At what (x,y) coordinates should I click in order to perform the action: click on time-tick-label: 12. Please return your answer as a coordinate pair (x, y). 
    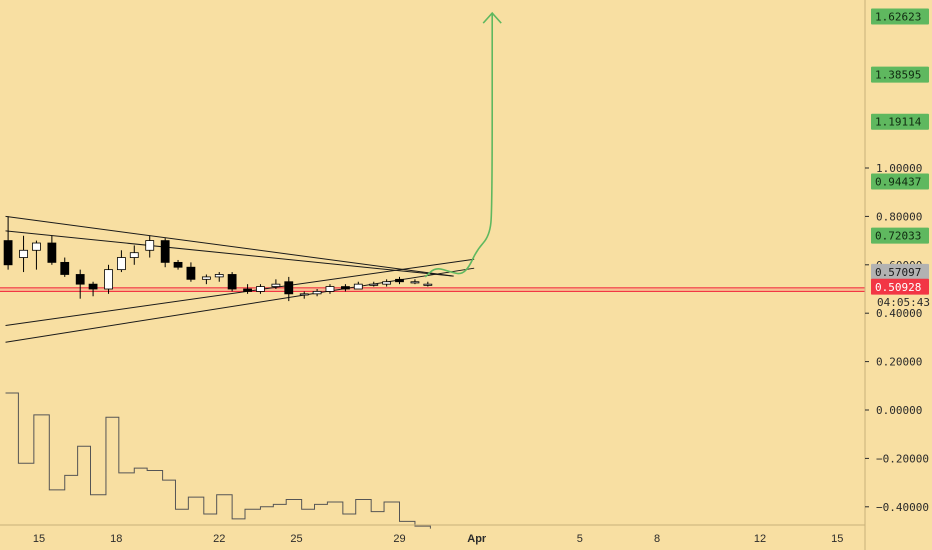
    Looking at the image, I should click on (760, 539).